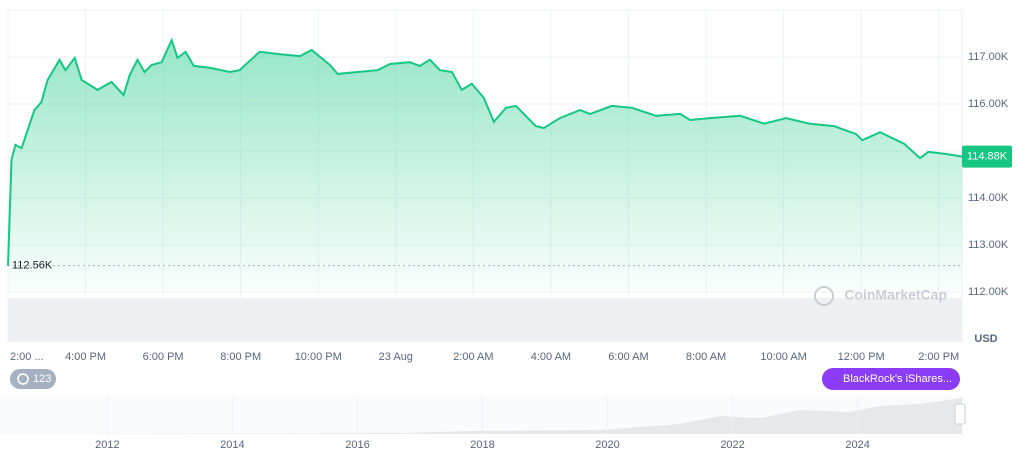  What do you see at coordinates (628, 357) in the screenshot?
I see `x-tick-label: 6:00 AM` at bounding box center [628, 357].